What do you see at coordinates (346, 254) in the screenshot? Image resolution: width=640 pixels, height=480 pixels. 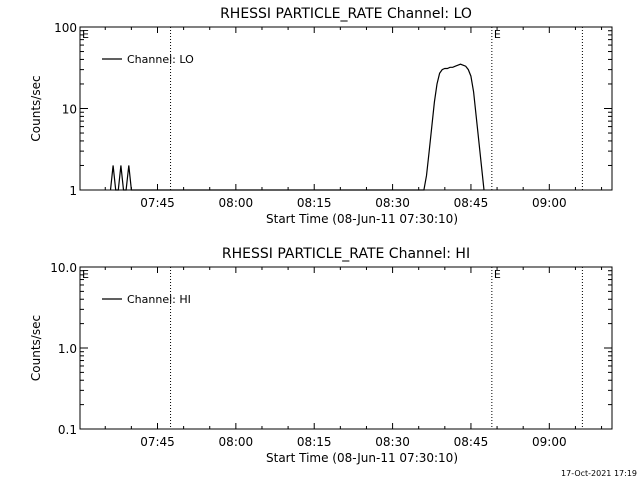 I see `chart-title: RHESSI PARTICLE_RATE Channel: HI` at bounding box center [346, 254].